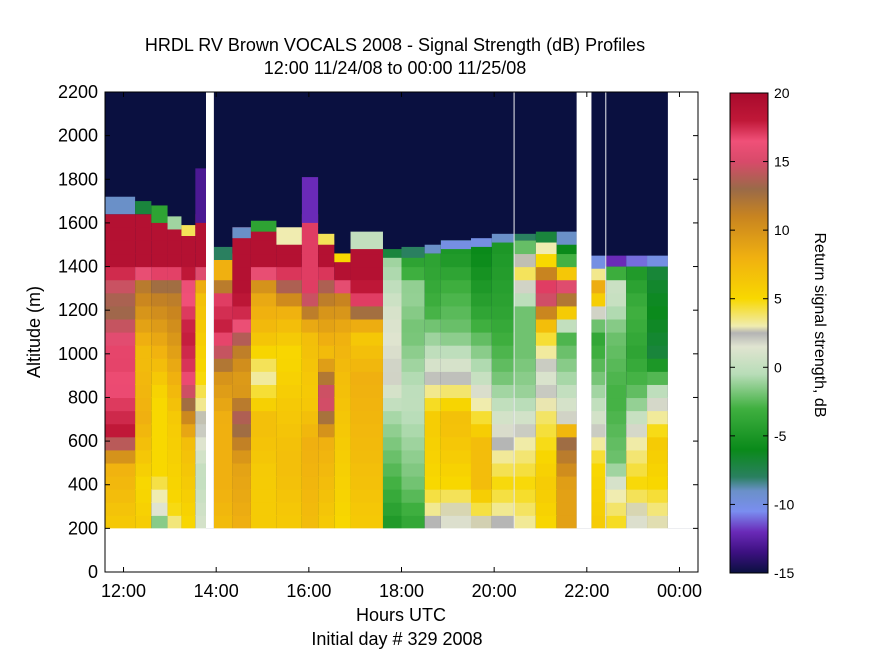 The image size is (875, 656). Describe the element at coordinates (762, 333) in the screenshot. I see `colorbar-ticks: -15 -10 -5 0 5 10 15 20` at that location.